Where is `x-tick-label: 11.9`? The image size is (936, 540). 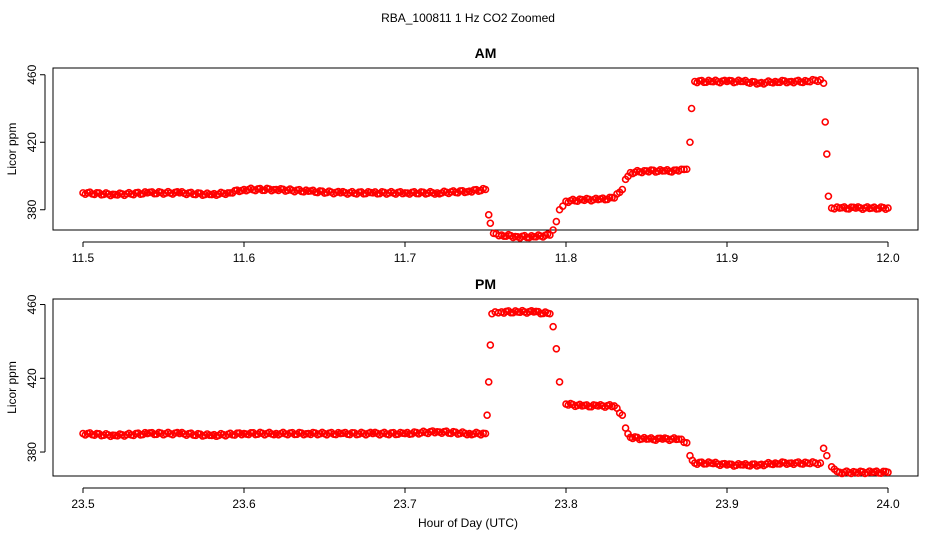 x-tick-label: 11.9 is located at coordinates (727, 258).